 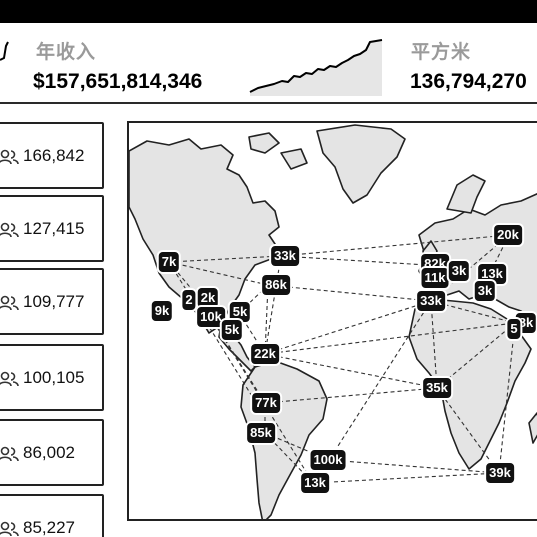 What do you see at coordinates (66, 52) in the screenshot?
I see `kpi-label-revenue: 年收入` at bounding box center [66, 52].